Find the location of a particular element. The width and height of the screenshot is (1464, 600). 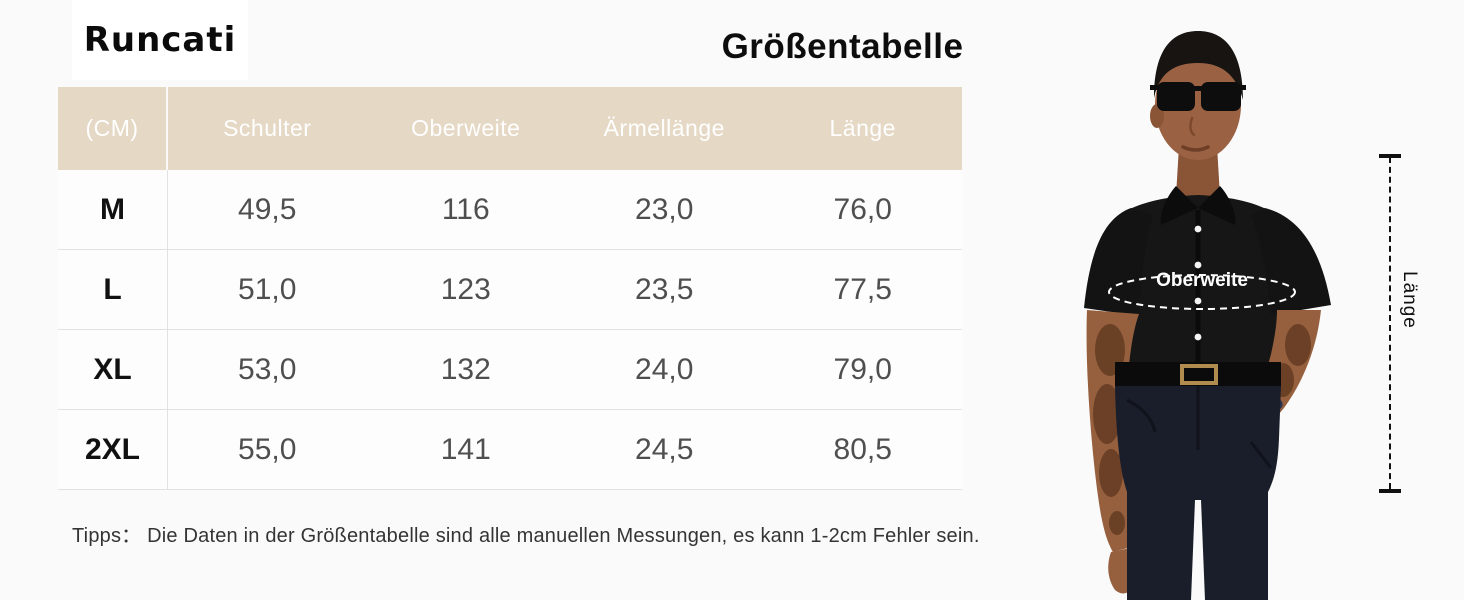

table-row-2xl: 2XL 55,0 141 24,5 80,5 is located at coordinates (510, 450).